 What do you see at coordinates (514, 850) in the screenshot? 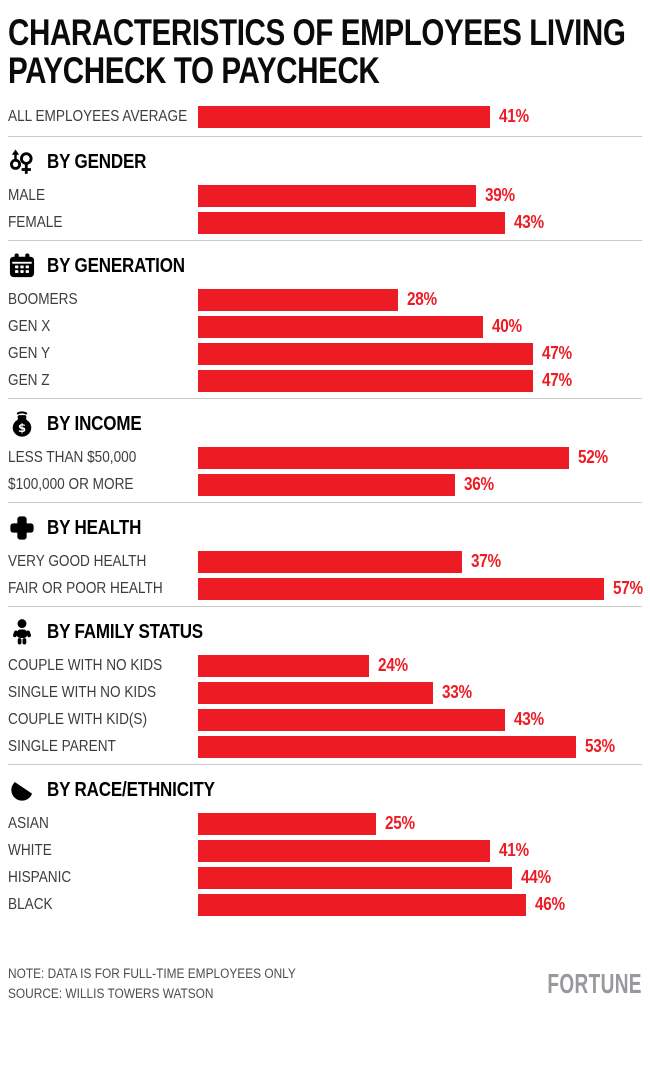
I see `bar-value-label: 41%` at bounding box center [514, 850].